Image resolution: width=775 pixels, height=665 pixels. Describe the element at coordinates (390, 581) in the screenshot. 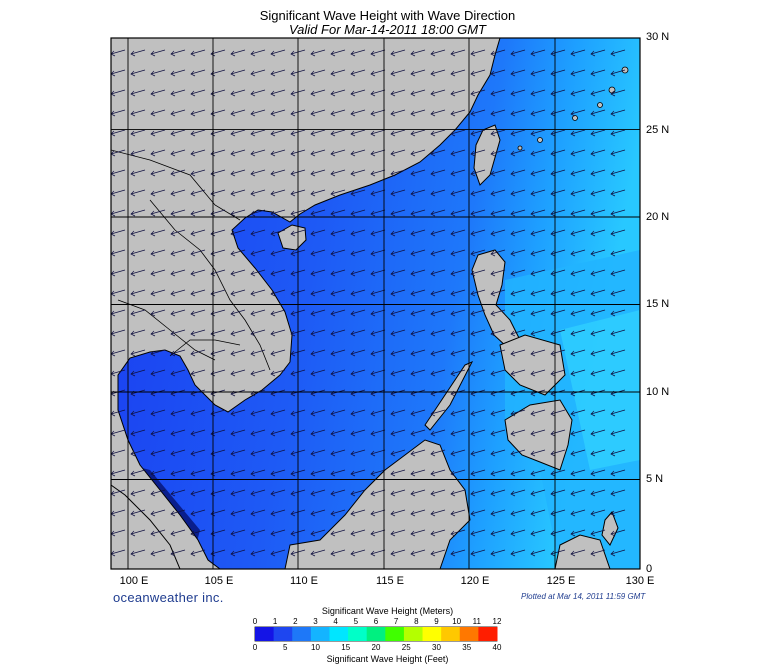

I see `lon-label: 115 E` at that location.